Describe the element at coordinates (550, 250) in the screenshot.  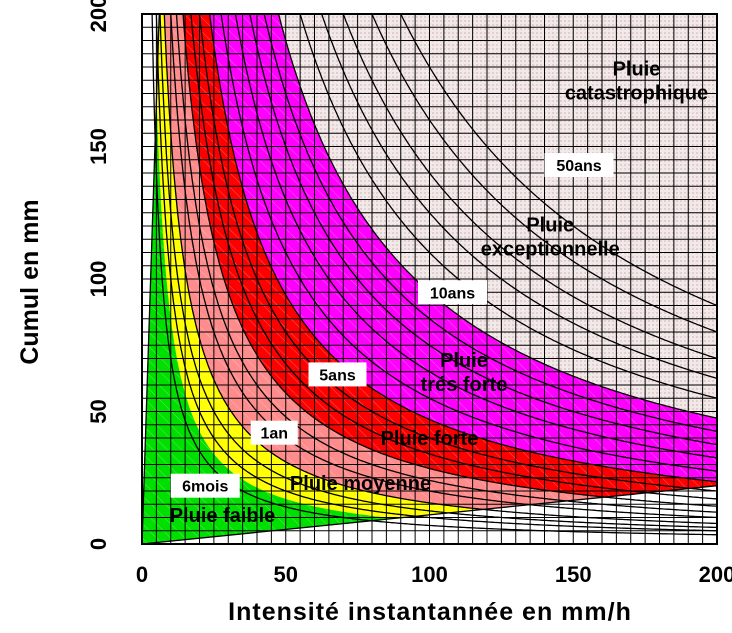
I see `zone-label: exceptionnelle` at that location.